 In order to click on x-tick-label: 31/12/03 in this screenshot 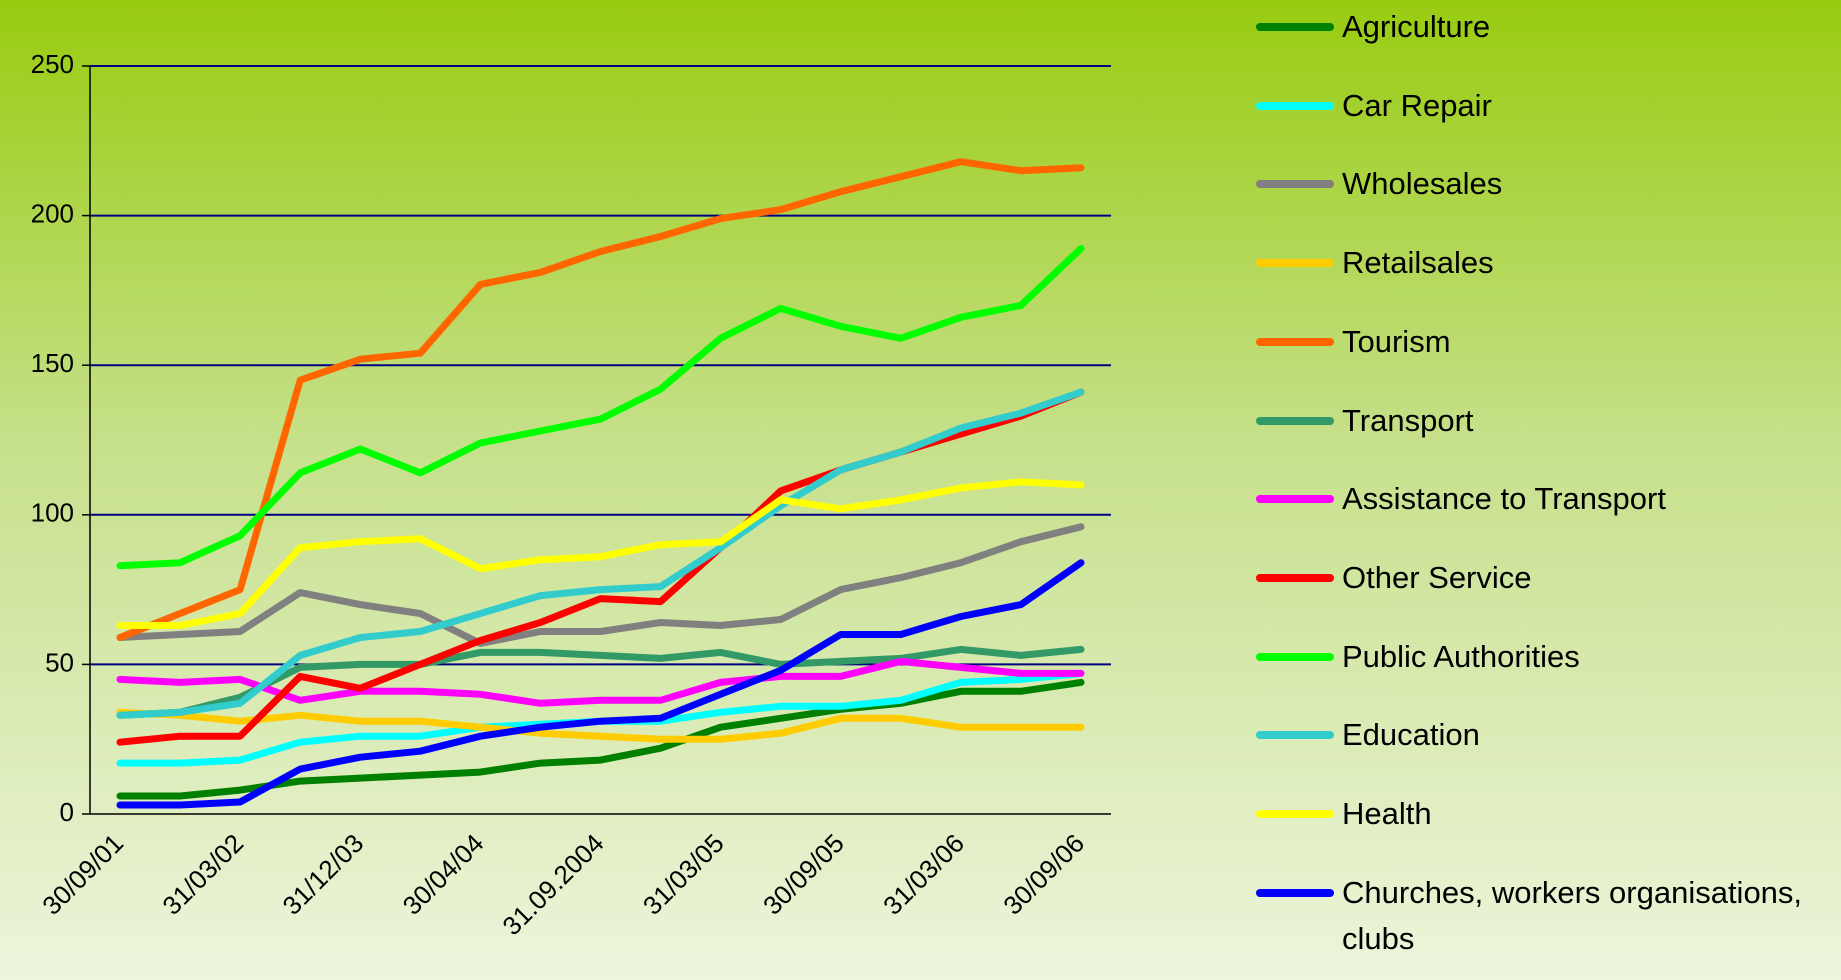, I will do `click(323, 874)`.